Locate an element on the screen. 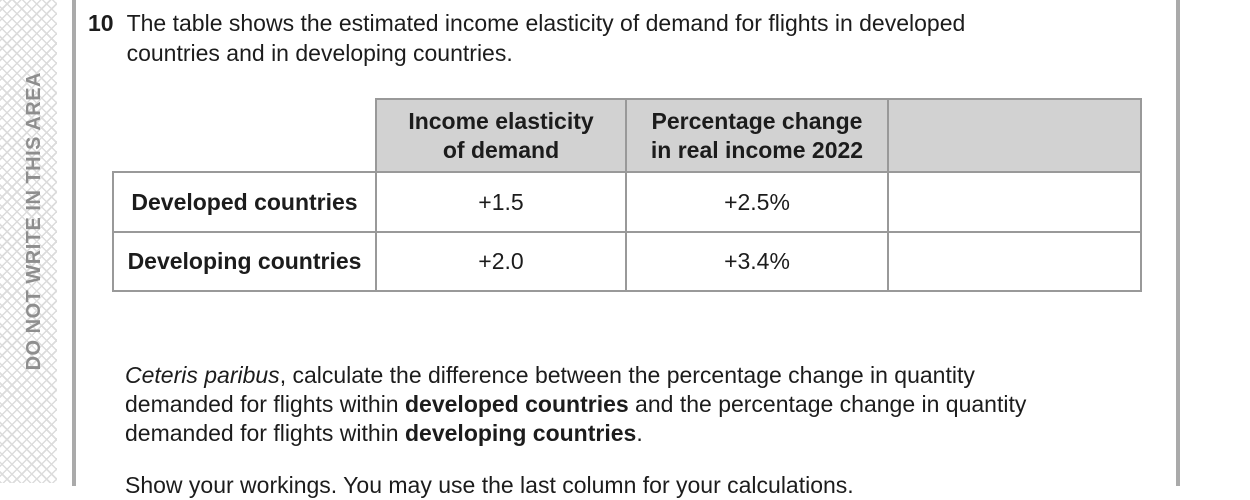  developing-income-change-value: +3.4% is located at coordinates (757, 261).